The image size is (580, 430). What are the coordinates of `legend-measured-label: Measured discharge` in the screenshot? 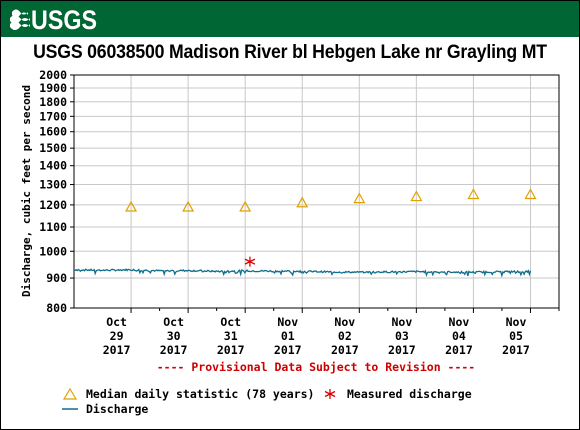 It's located at (409, 394).